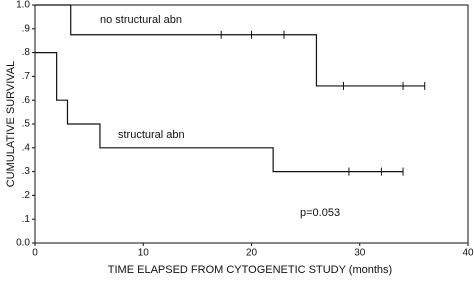 This screenshot has width=474, height=286. I want to click on x-tick-label: 30, so click(360, 253).